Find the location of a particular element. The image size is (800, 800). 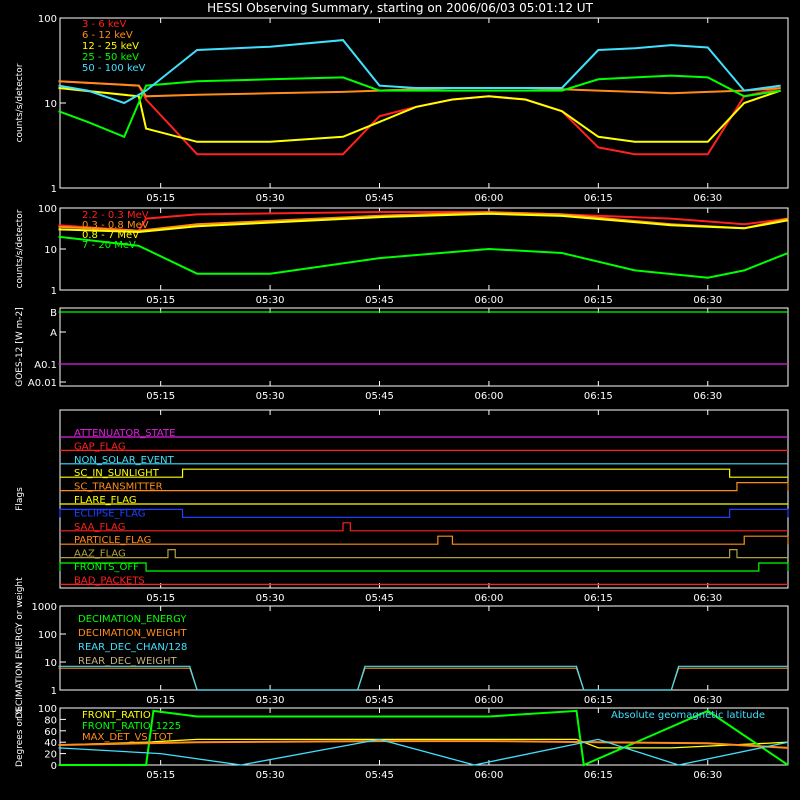

flag-label: SC_IN_SUNLIGHT is located at coordinates (117, 473).